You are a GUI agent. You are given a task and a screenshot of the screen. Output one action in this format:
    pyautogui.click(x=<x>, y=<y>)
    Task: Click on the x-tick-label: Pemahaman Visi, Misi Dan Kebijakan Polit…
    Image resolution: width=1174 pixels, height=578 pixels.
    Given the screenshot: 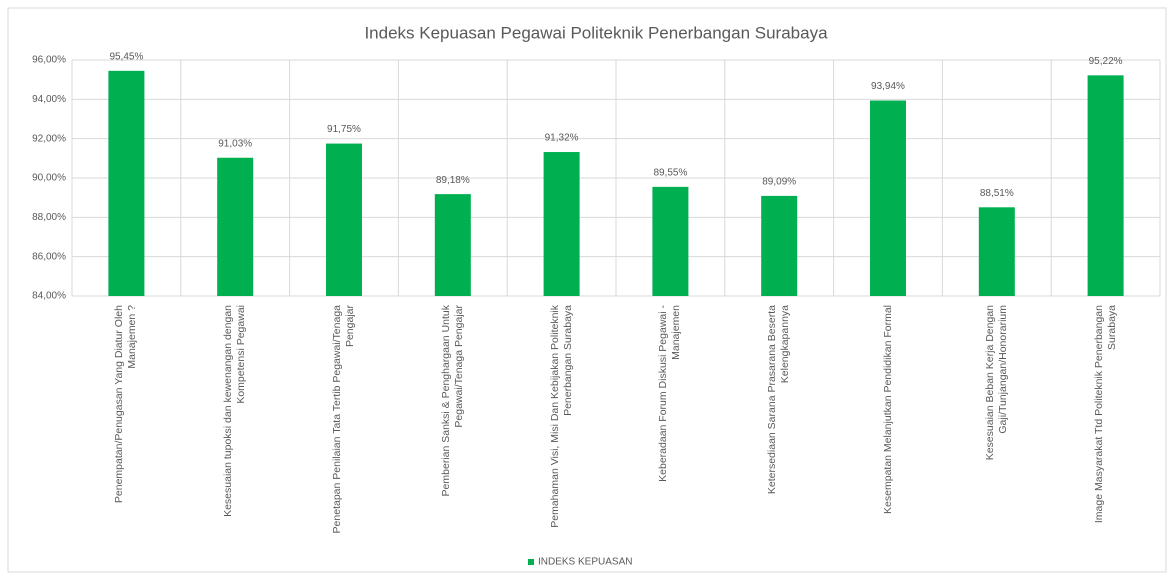 What is the action you would take?
    pyautogui.click(x=562, y=420)
    